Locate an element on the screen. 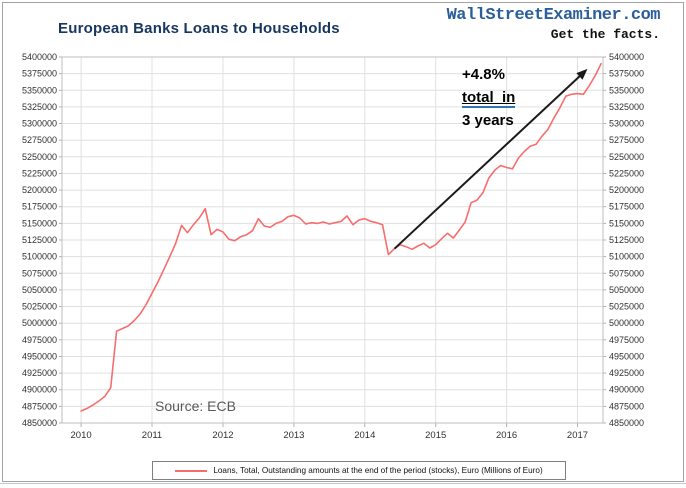 This screenshot has width=686, height=488. svg-text: 2016 is located at coordinates (506, 435).